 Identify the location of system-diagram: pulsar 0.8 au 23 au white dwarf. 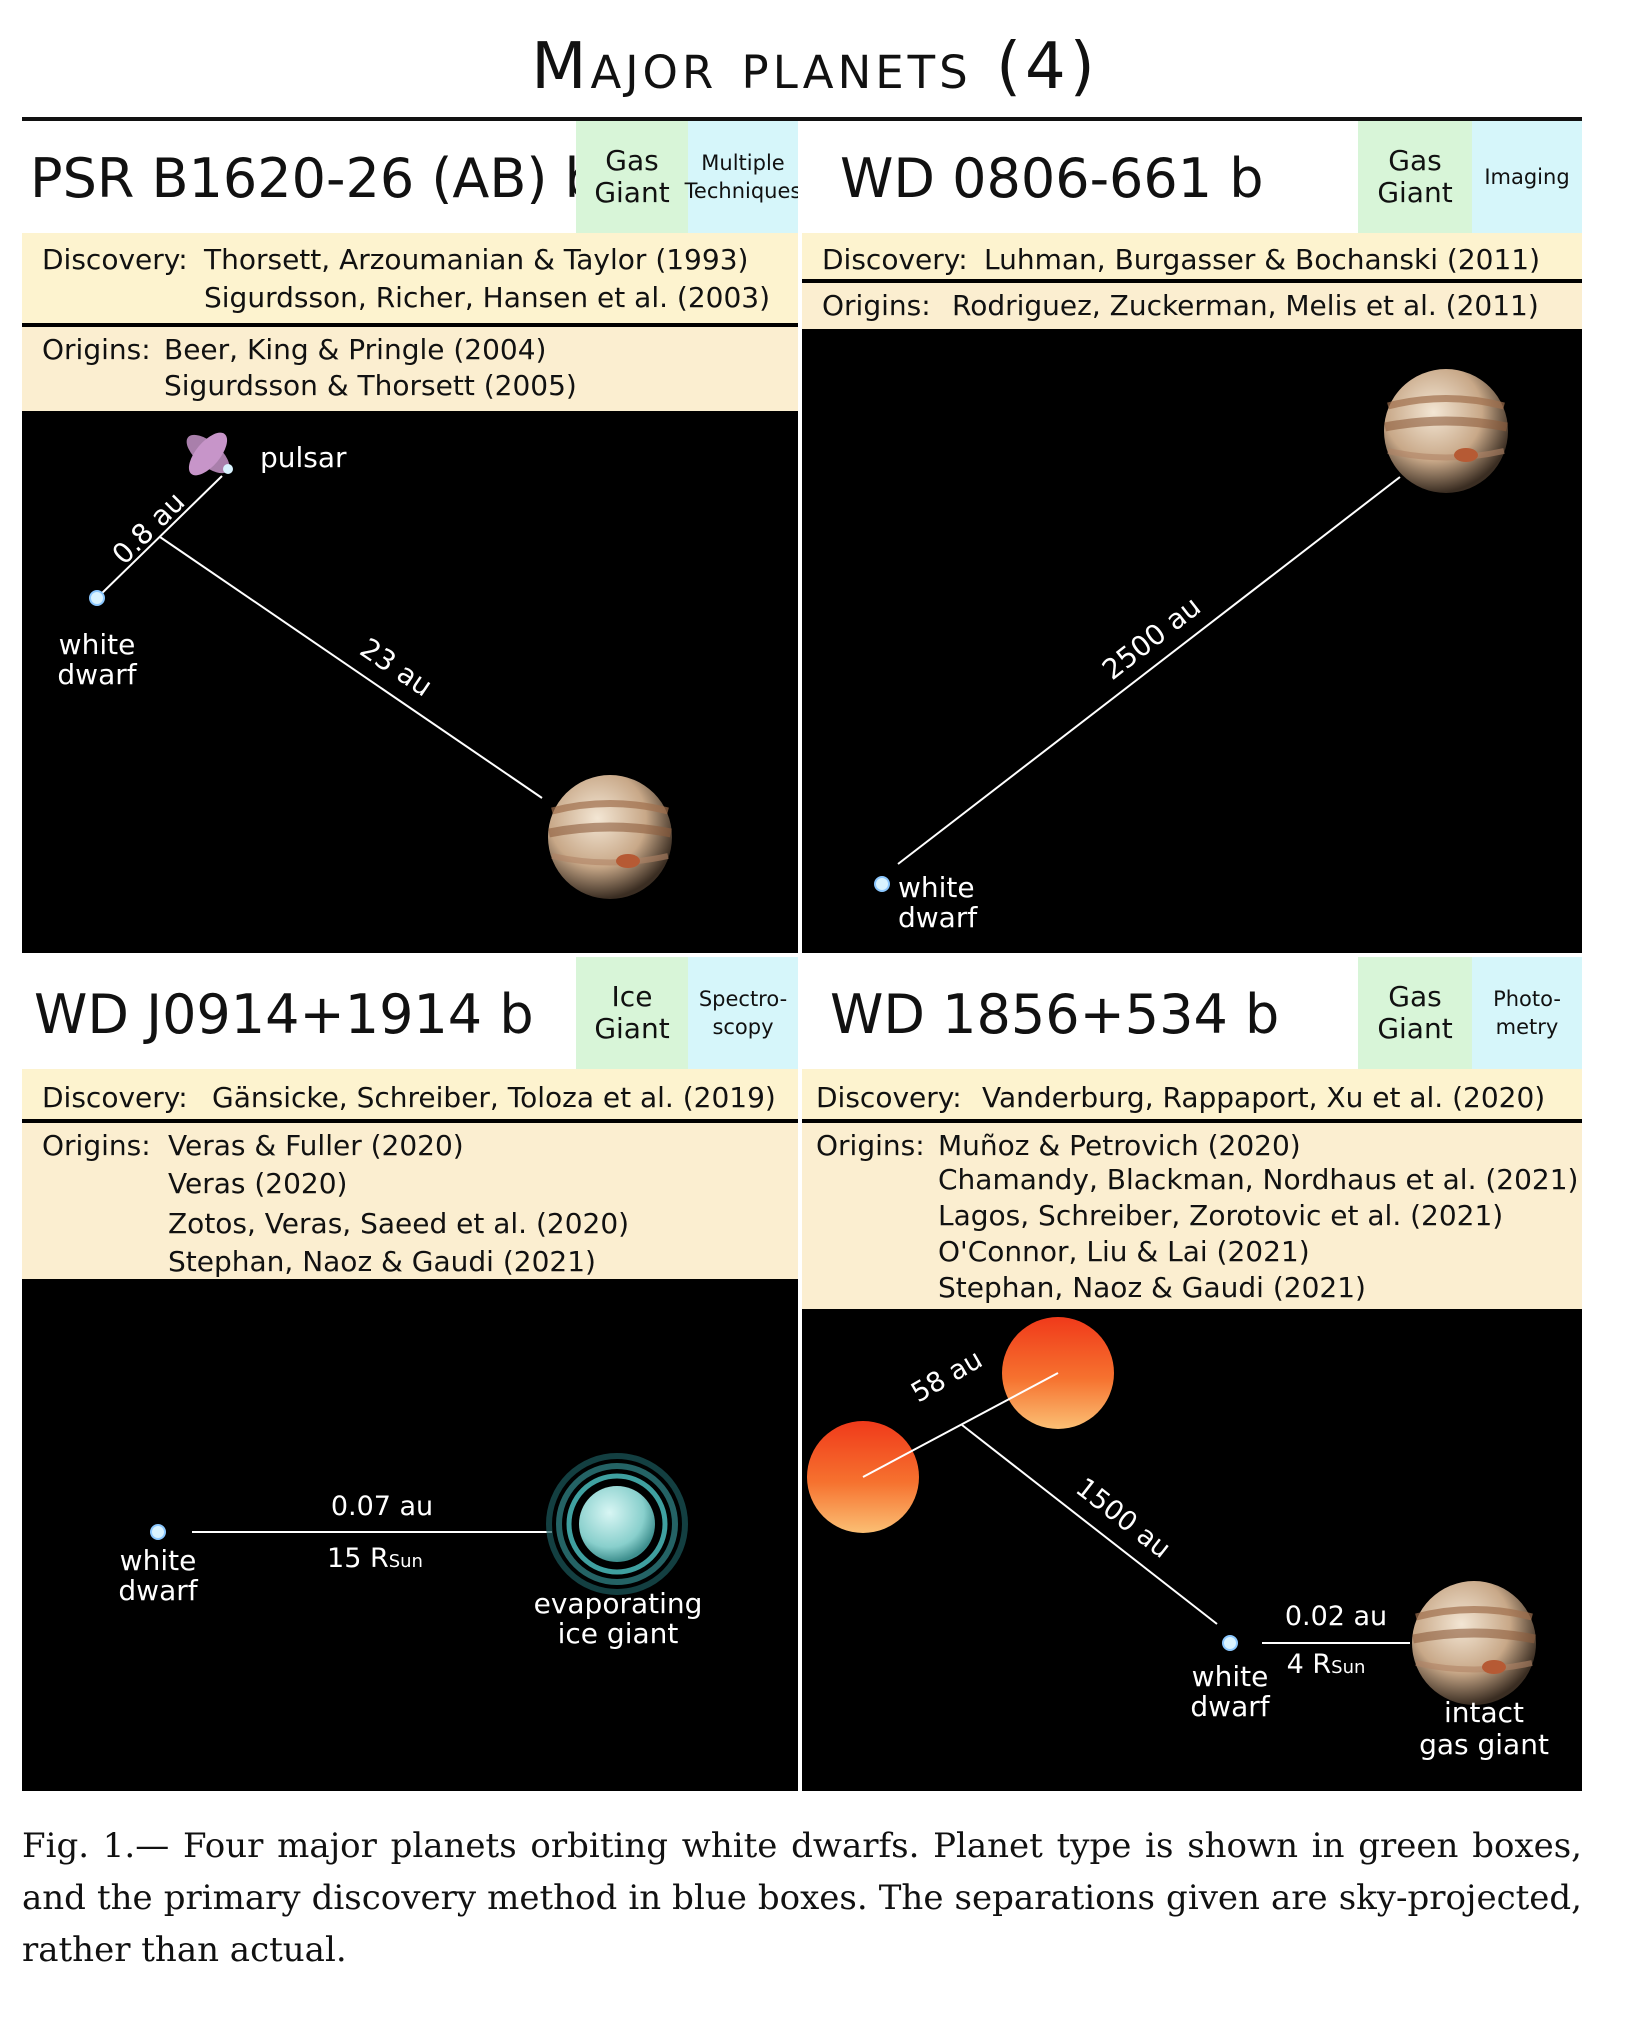
(364, 665).